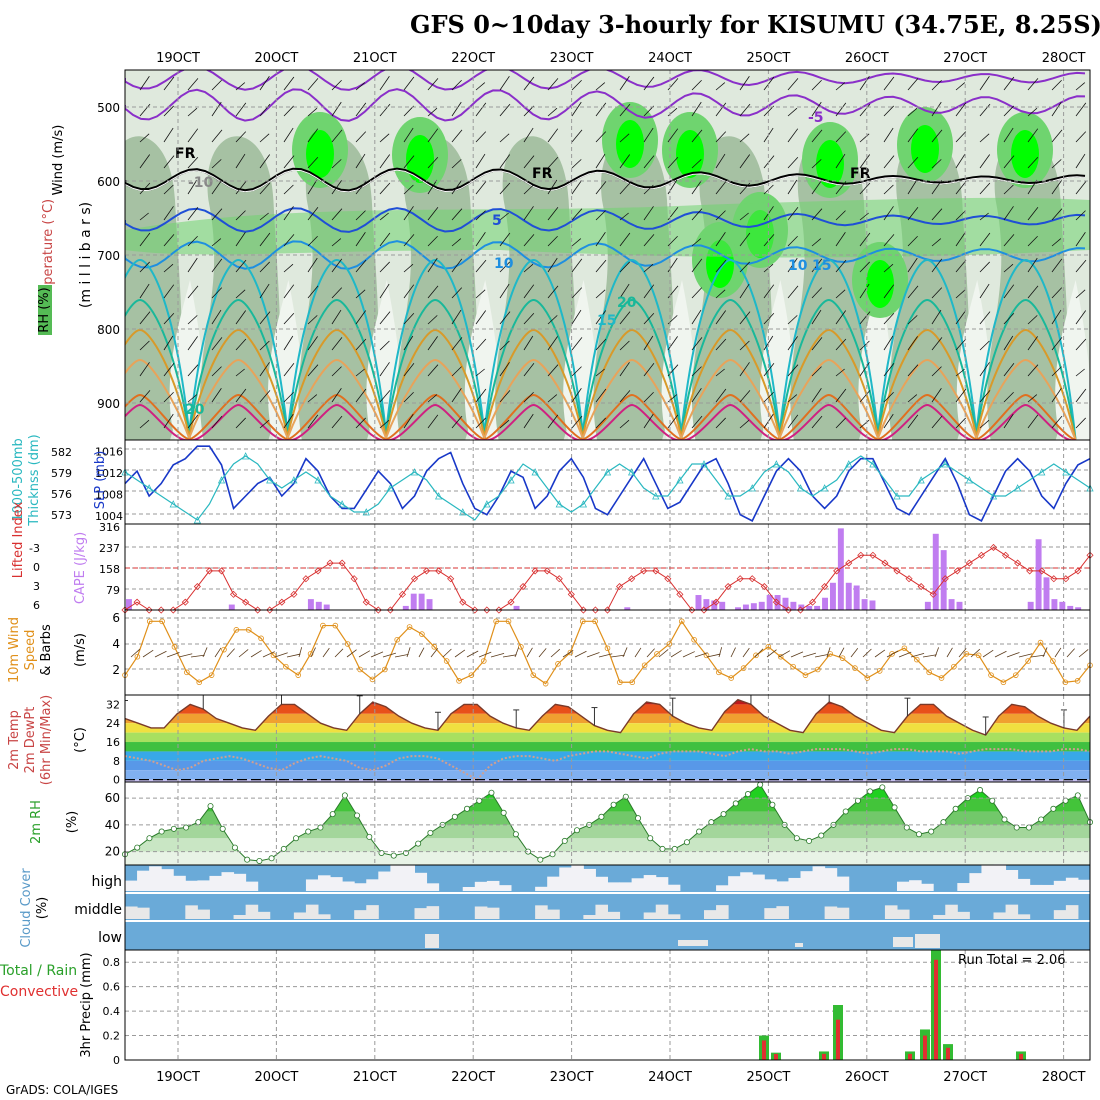 The width and height of the screenshot is (1100, 1100). Describe the element at coordinates (80, 740) in the screenshot. I see `temp-unit: (°C)` at that location.